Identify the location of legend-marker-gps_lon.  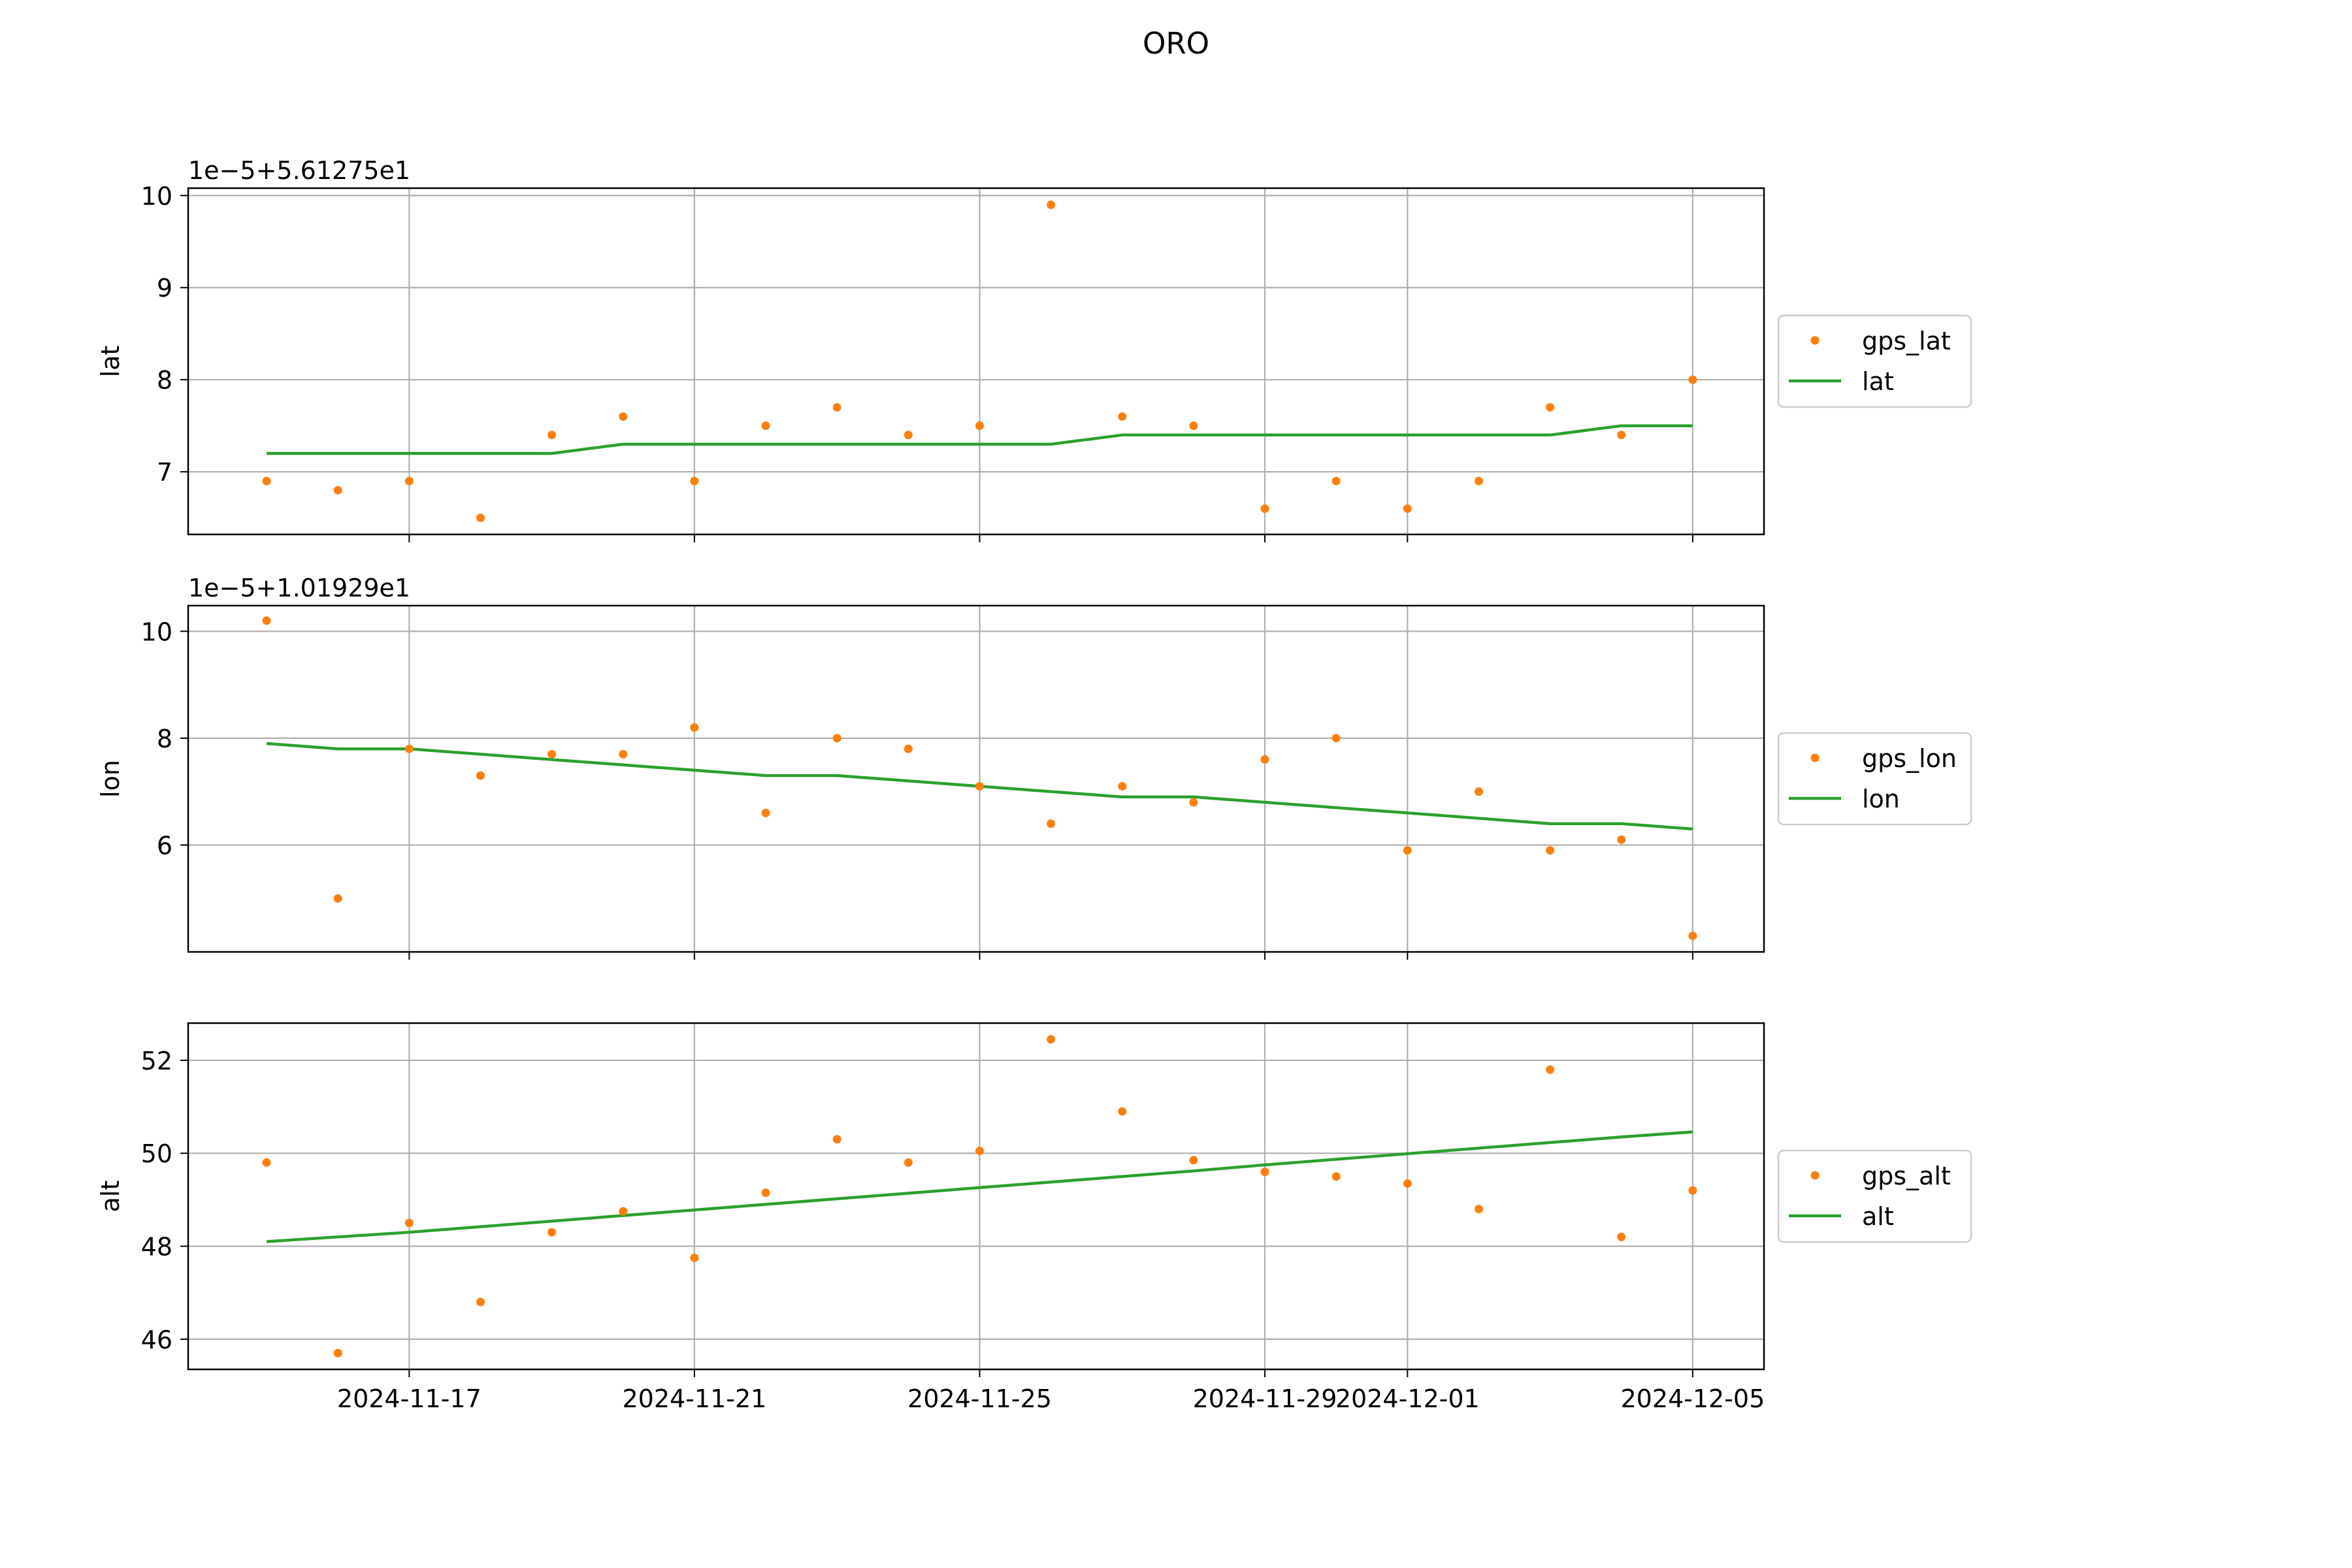
(1815, 757).